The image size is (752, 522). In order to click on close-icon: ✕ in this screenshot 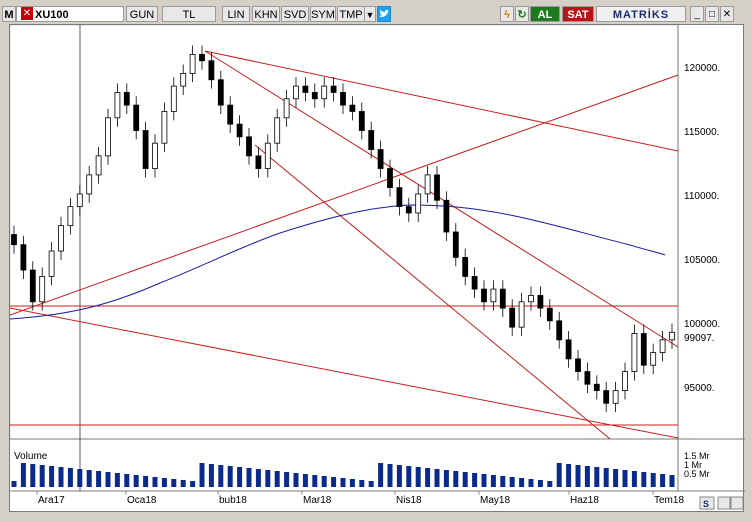, I will do `click(27, 13)`.